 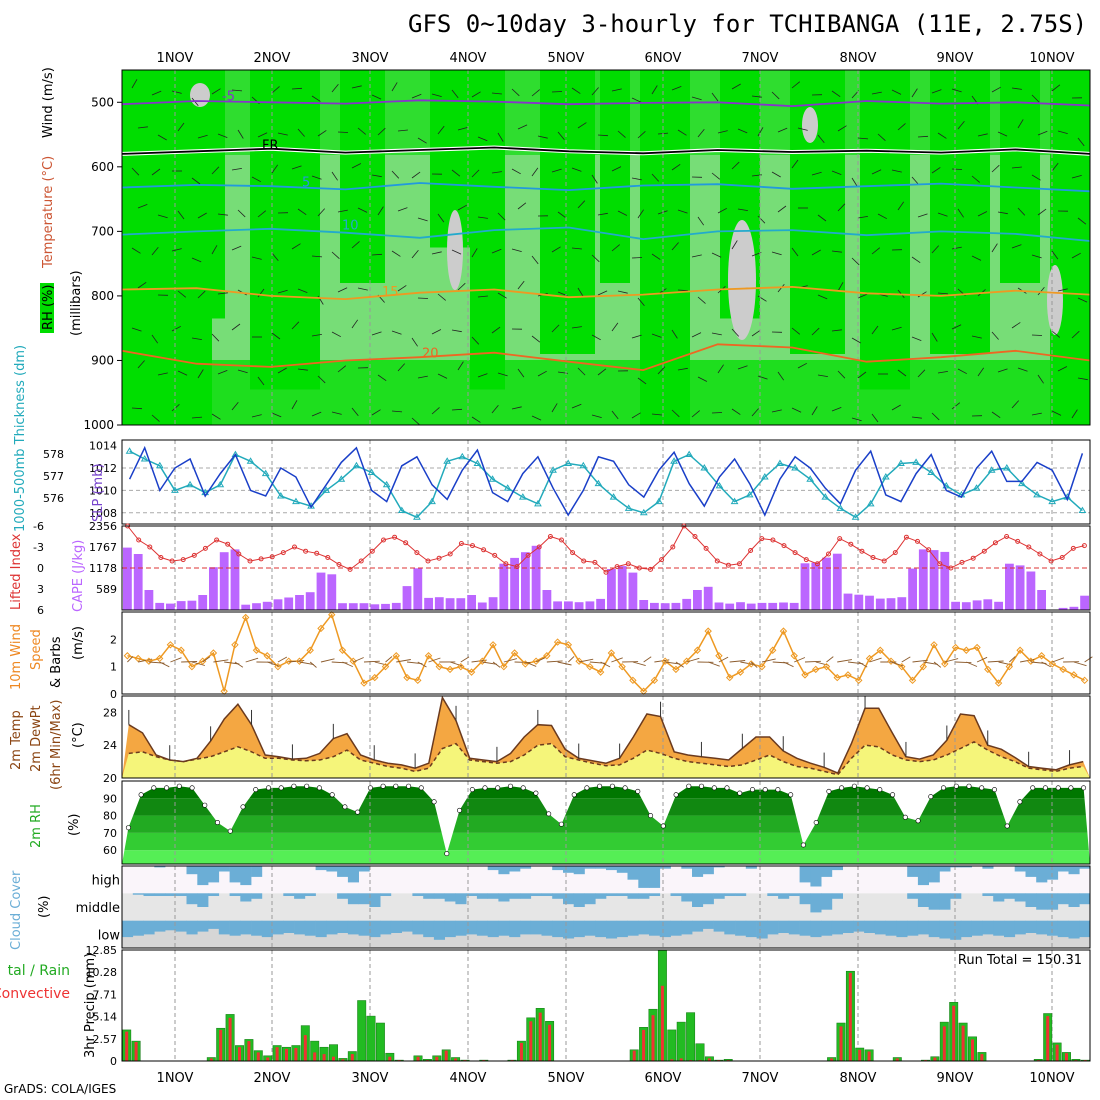 What do you see at coordinates (44, 907) in the screenshot?
I see `cloud-units-label: (%)` at bounding box center [44, 907].